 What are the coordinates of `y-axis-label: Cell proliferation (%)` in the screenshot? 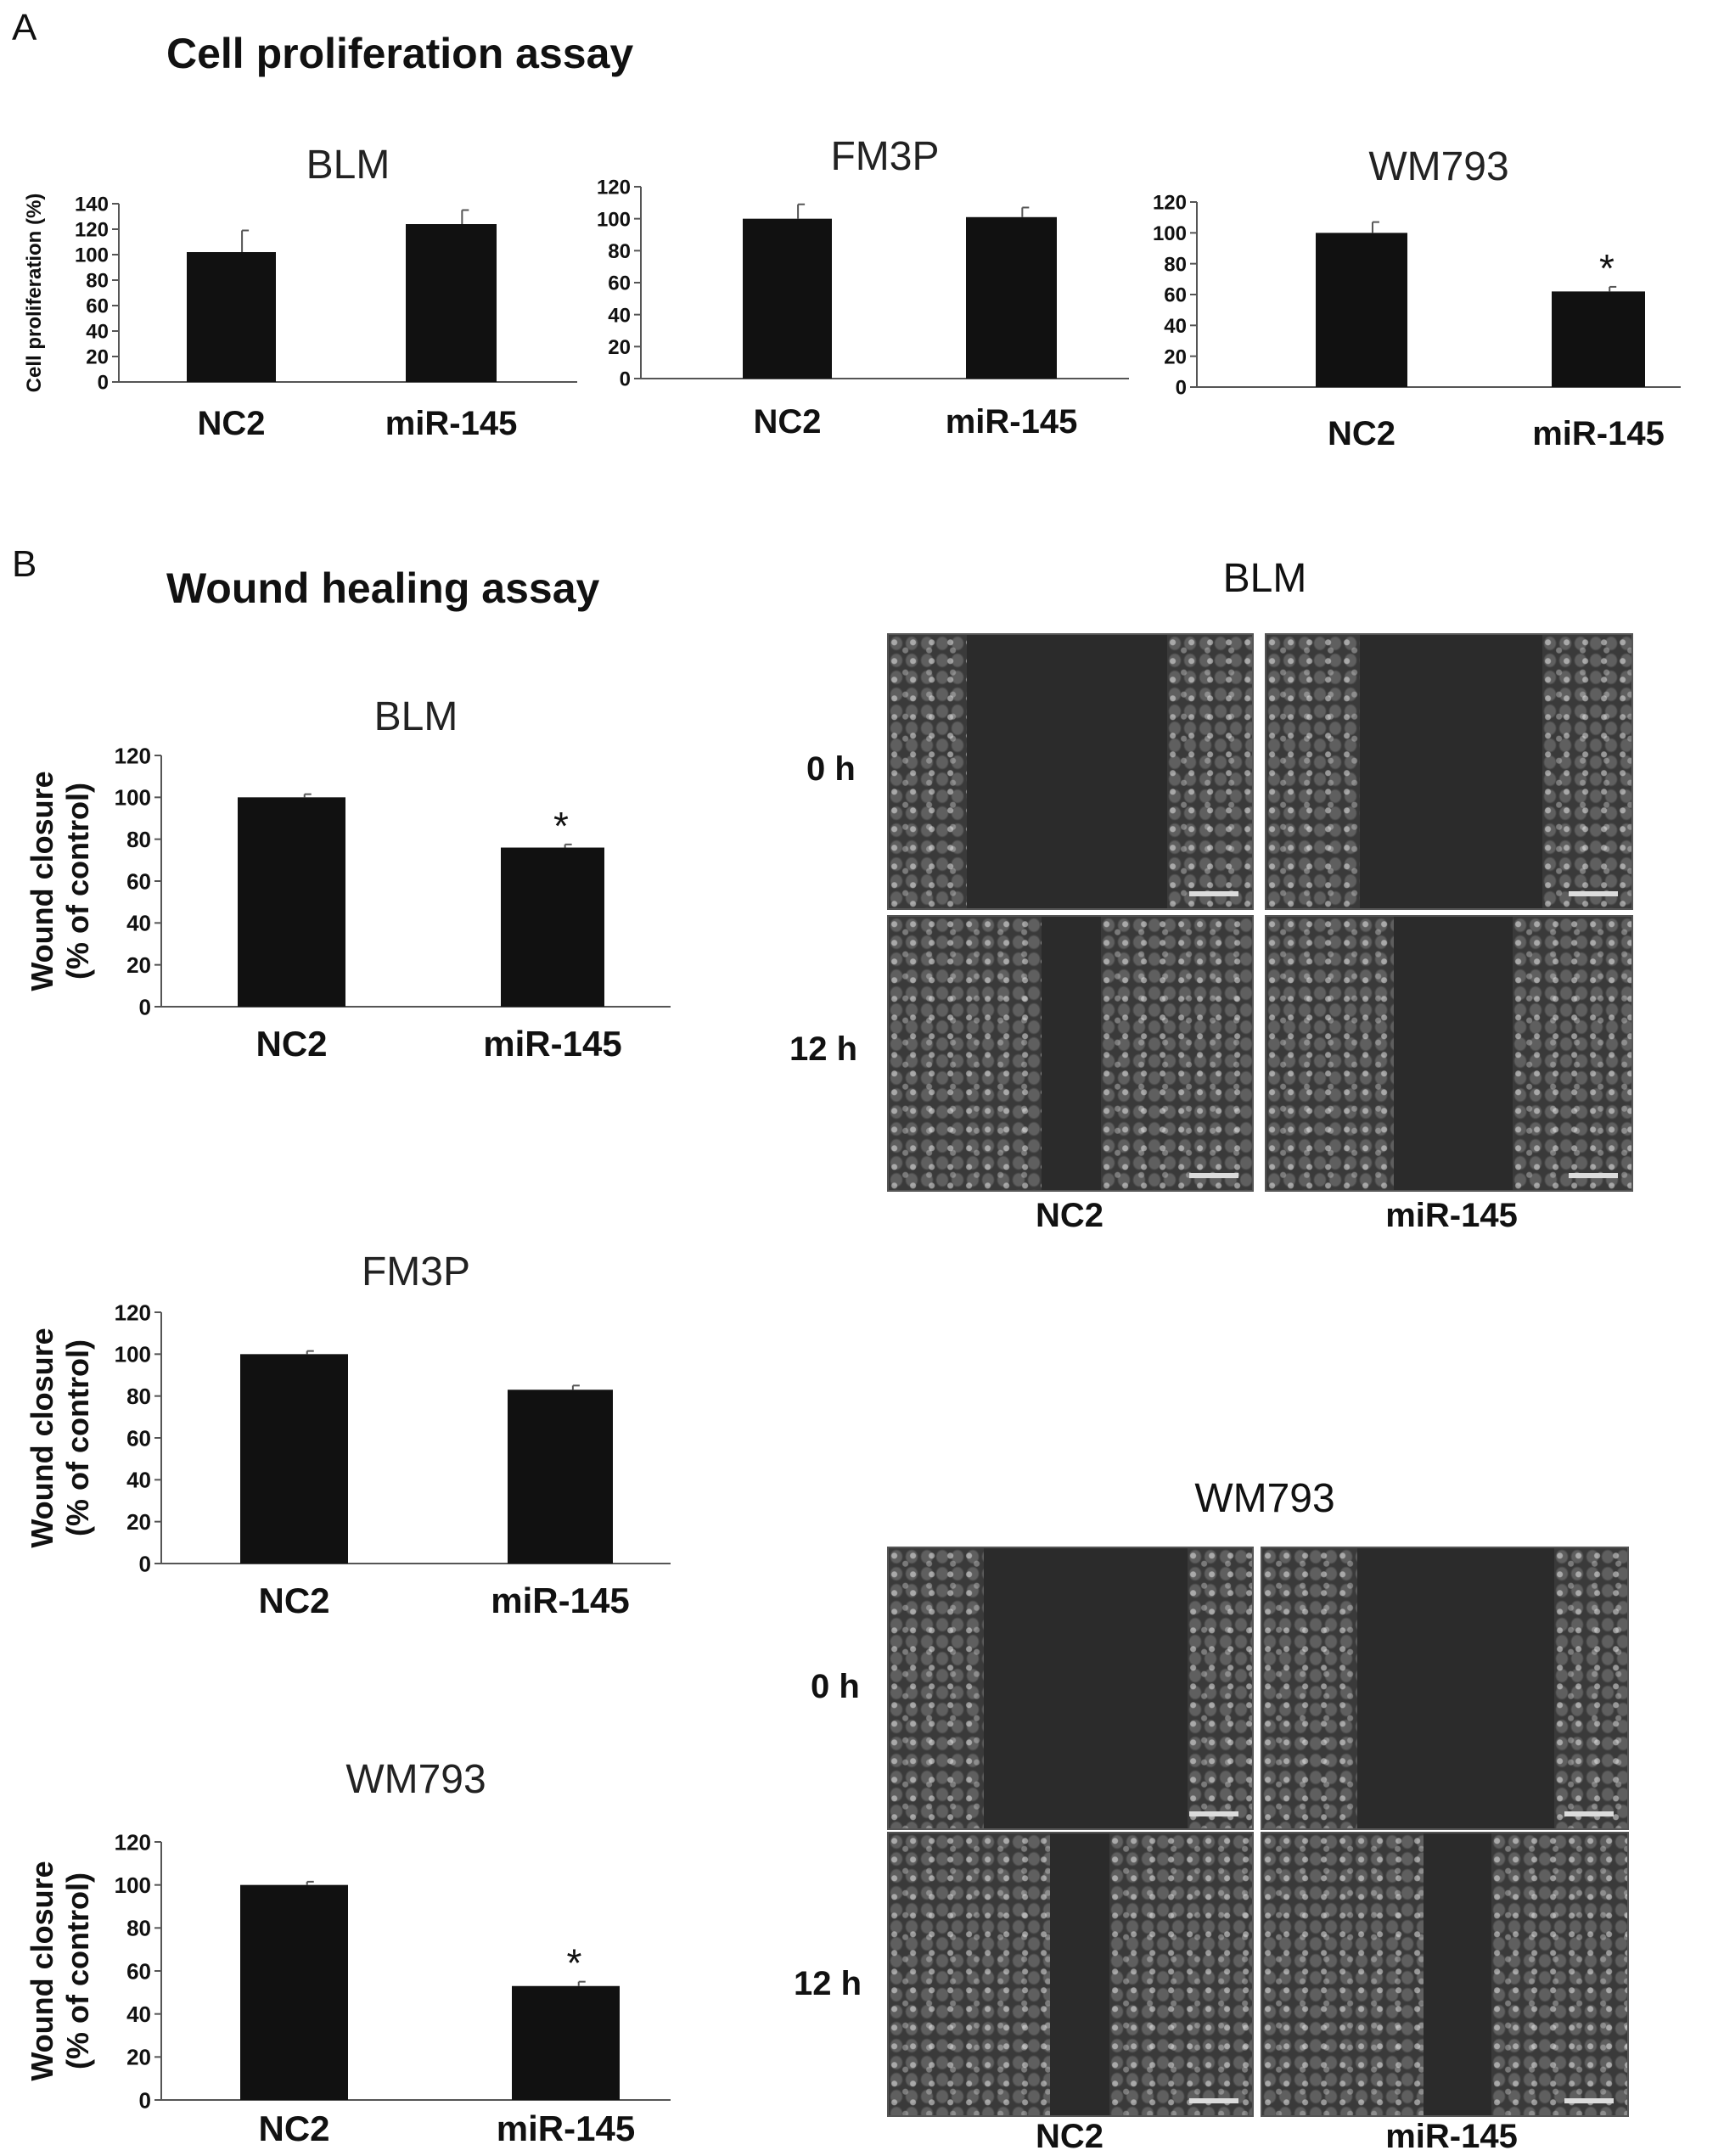 It's located at (34, 293).